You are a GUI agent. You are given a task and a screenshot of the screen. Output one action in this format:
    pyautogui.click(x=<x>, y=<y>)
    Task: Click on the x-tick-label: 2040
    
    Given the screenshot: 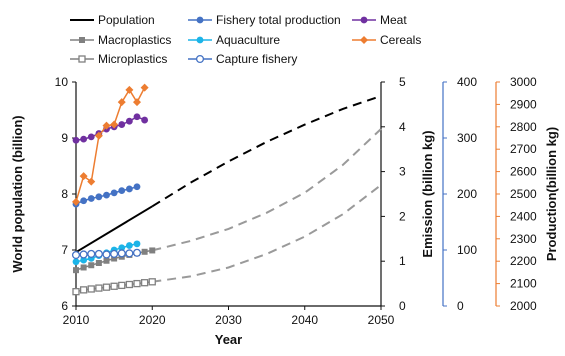 What is the action you would take?
    pyautogui.click(x=304, y=320)
    